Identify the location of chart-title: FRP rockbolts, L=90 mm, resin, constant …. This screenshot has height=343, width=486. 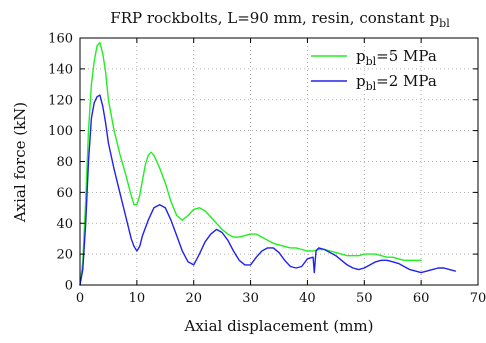
(280, 19).